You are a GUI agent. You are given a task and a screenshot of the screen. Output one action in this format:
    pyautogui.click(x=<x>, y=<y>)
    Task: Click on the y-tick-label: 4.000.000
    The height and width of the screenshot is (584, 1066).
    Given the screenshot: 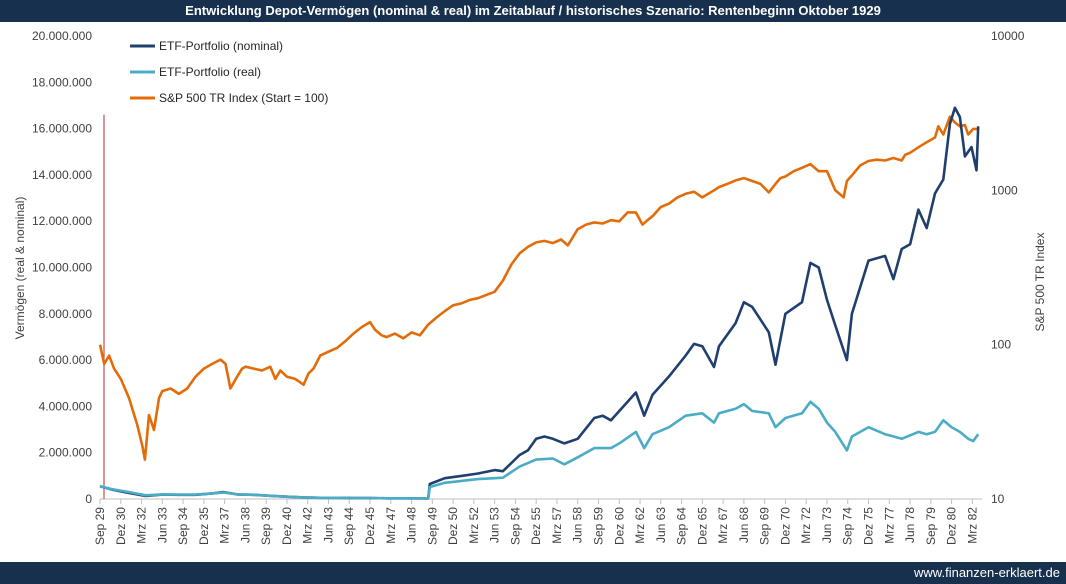 What is the action you would take?
    pyautogui.click(x=66, y=406)
    